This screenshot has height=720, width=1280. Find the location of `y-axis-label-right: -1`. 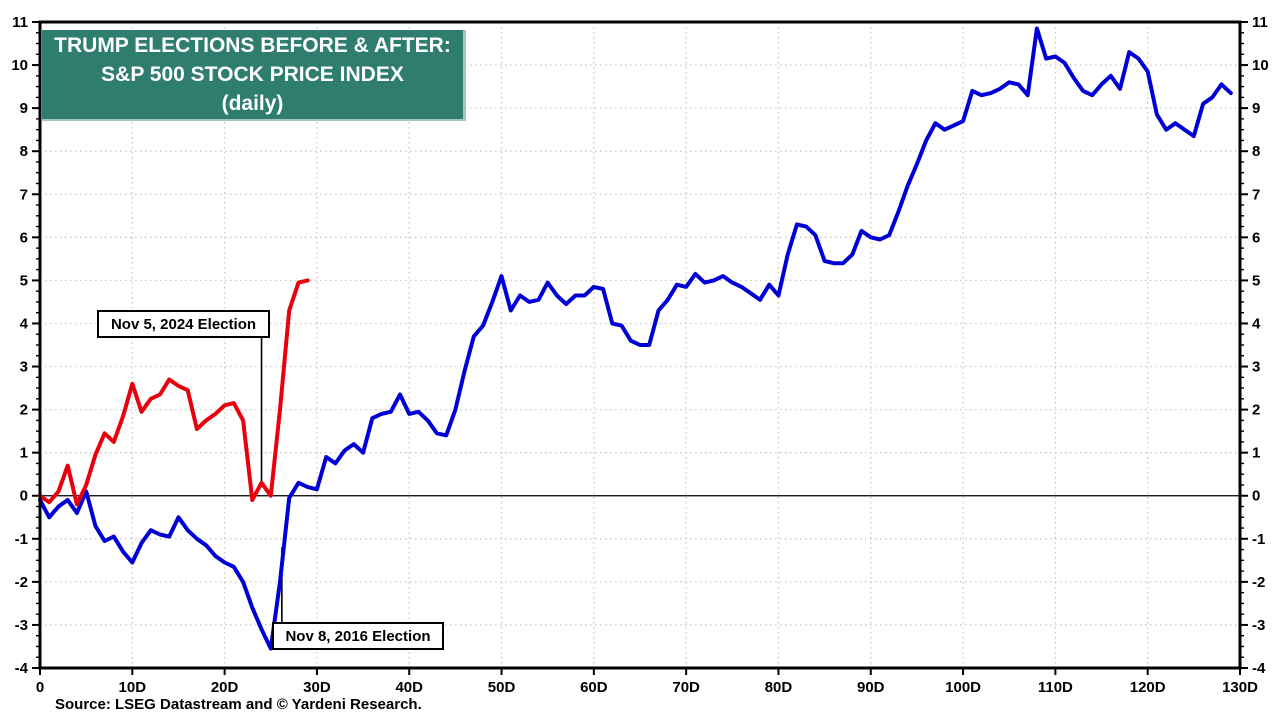

y-axis-label-right: -1 is located at coordinates (1258, 539).